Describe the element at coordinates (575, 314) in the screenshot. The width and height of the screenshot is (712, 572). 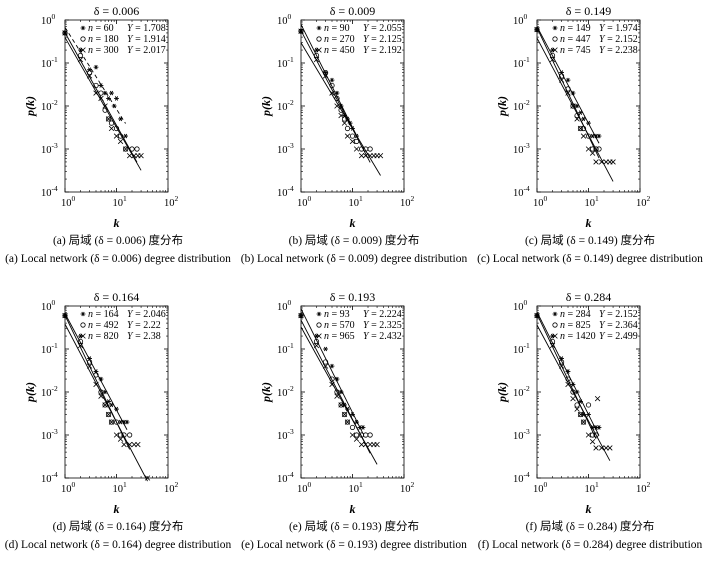
I see `legend-entry-0: n = 284` at that location.